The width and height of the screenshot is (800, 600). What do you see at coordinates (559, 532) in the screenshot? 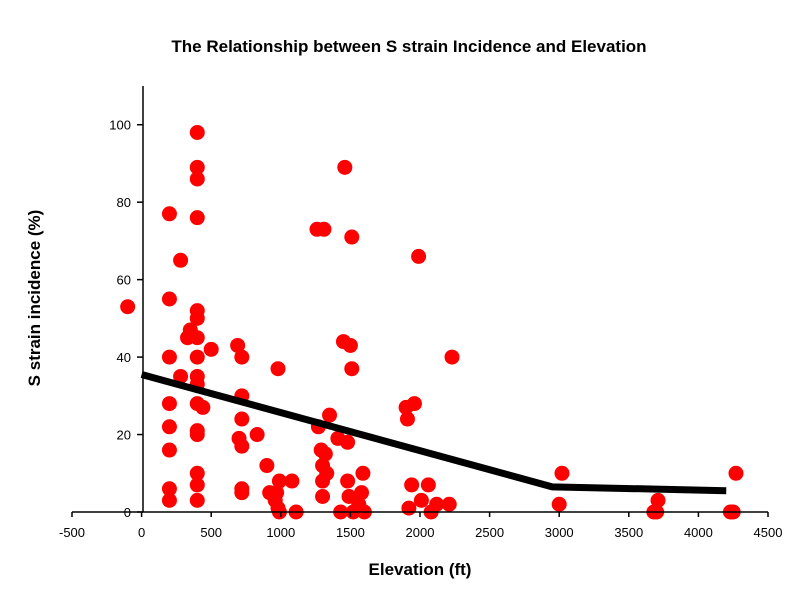
I see `x-tick-label: 3000` at bounding box center [559, 532].